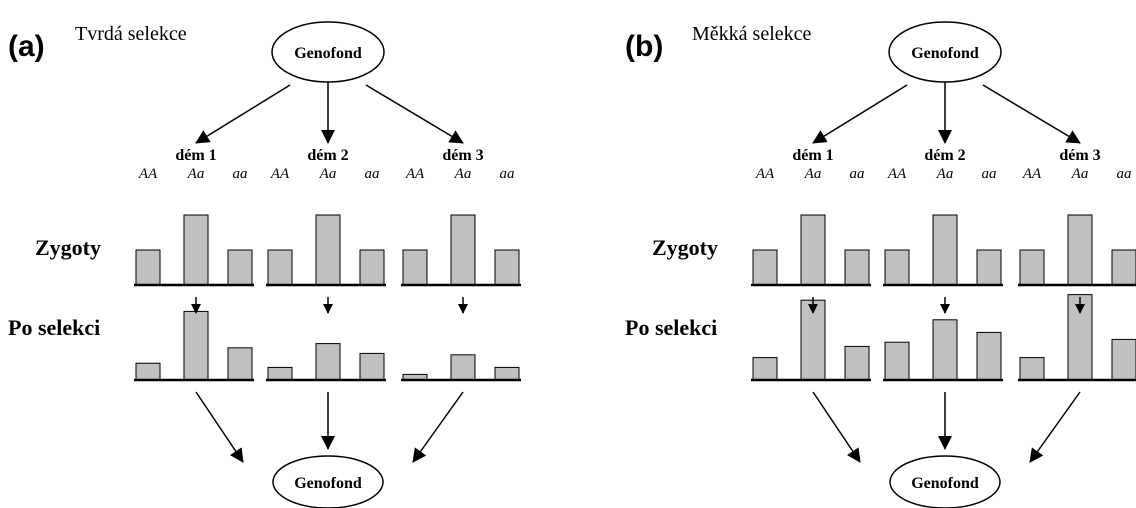 This screenshot has height=508, width=1136. Describe the element at coordinates (752, 34) in the screenshot. I see `panel-title: Měkká selekce` at that location.